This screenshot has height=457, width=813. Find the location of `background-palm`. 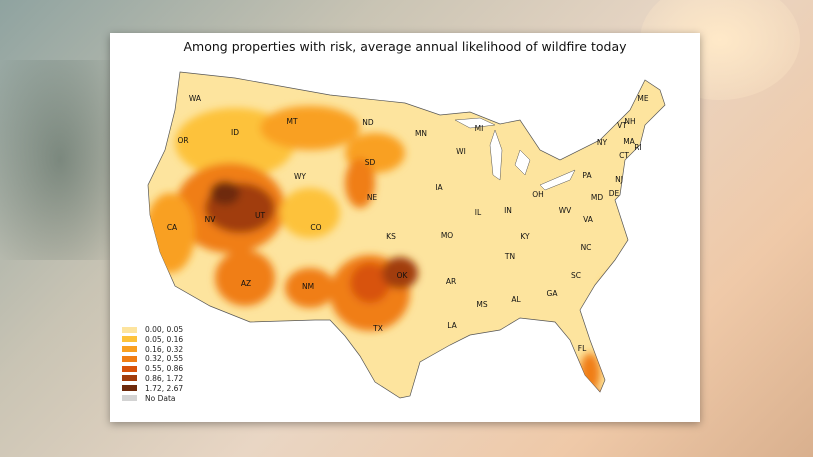

background-palm is located at coordinates (60, 160).